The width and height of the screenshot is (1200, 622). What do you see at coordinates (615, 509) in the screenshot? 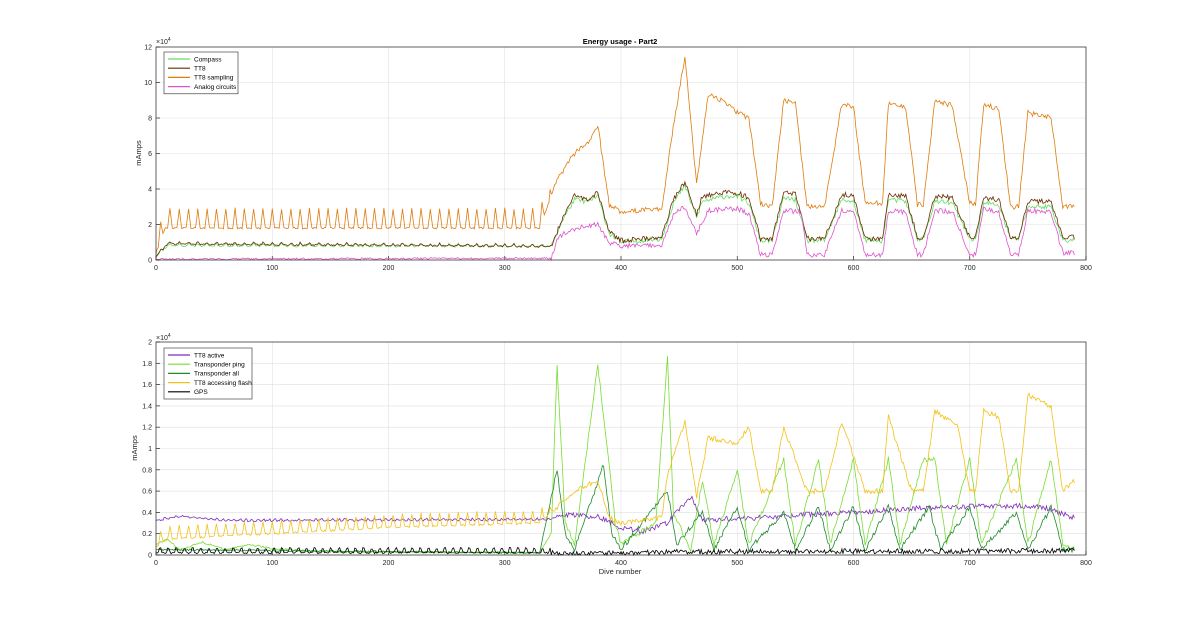
I see `series-line-transponder-all` at bounding box center [615, 509].